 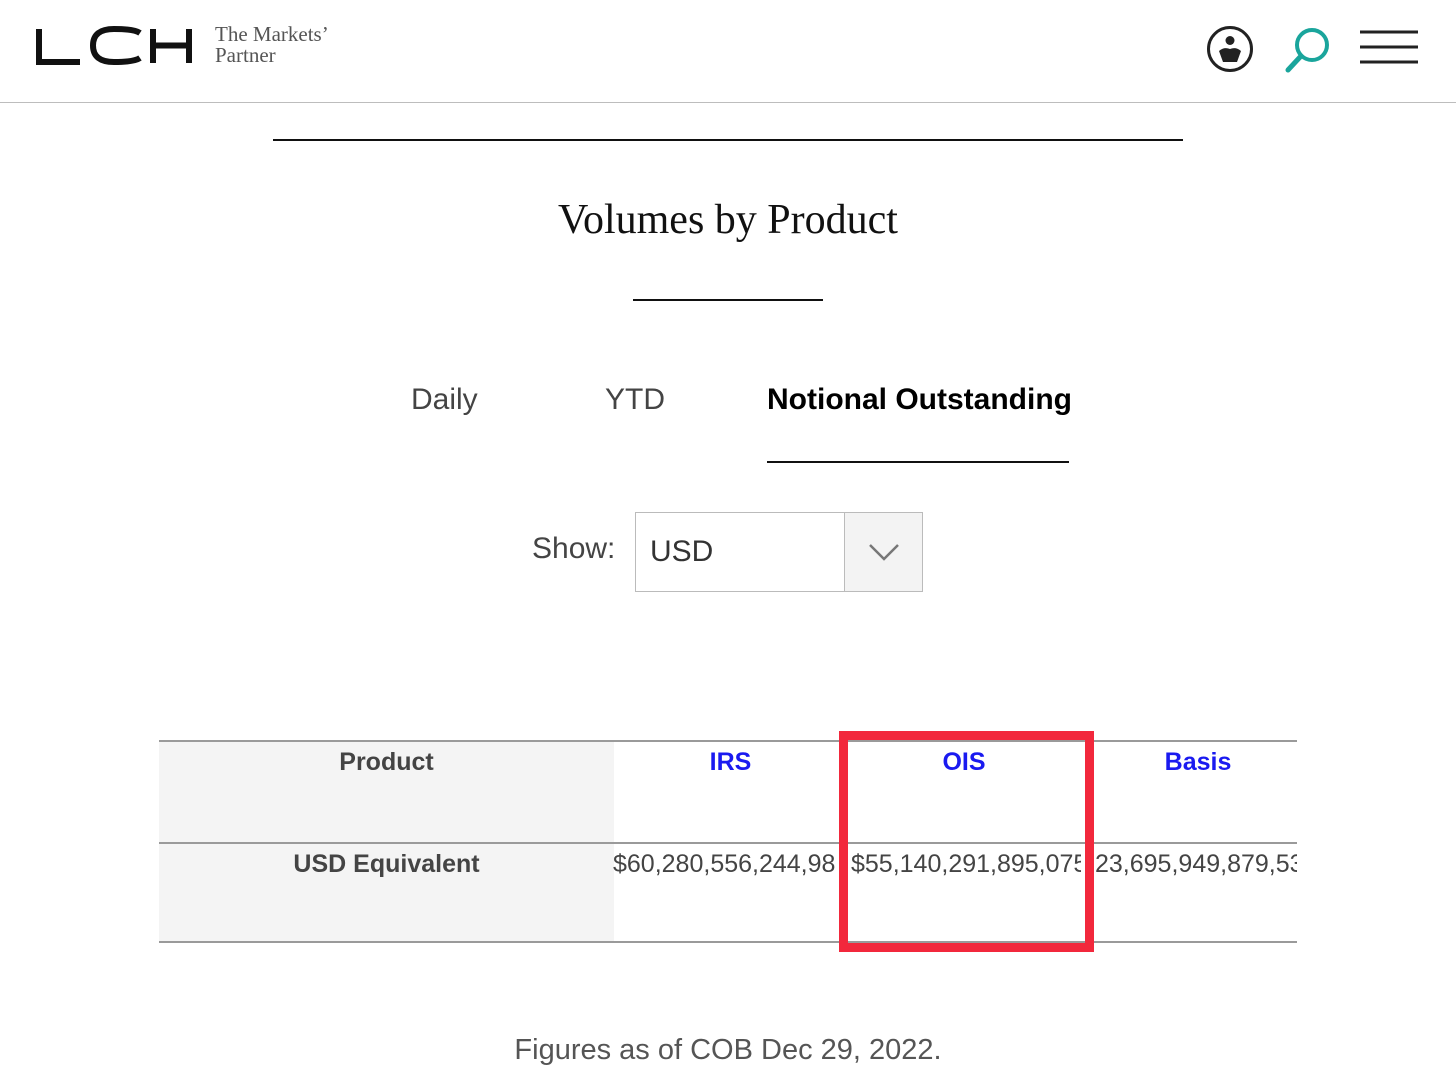 I want to click on menu-icon, so click(x=1389, y=48).